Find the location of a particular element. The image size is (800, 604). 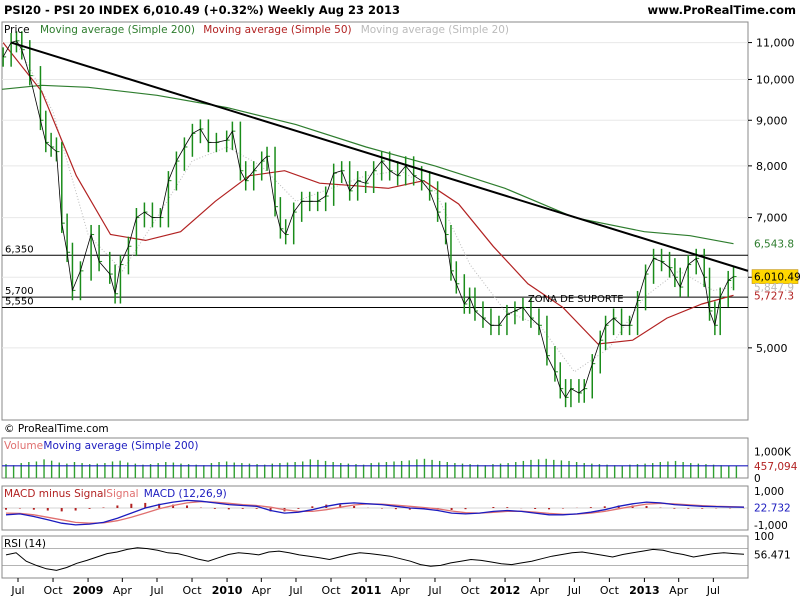

volume-panel-frame is located at coordinates (375, 458).